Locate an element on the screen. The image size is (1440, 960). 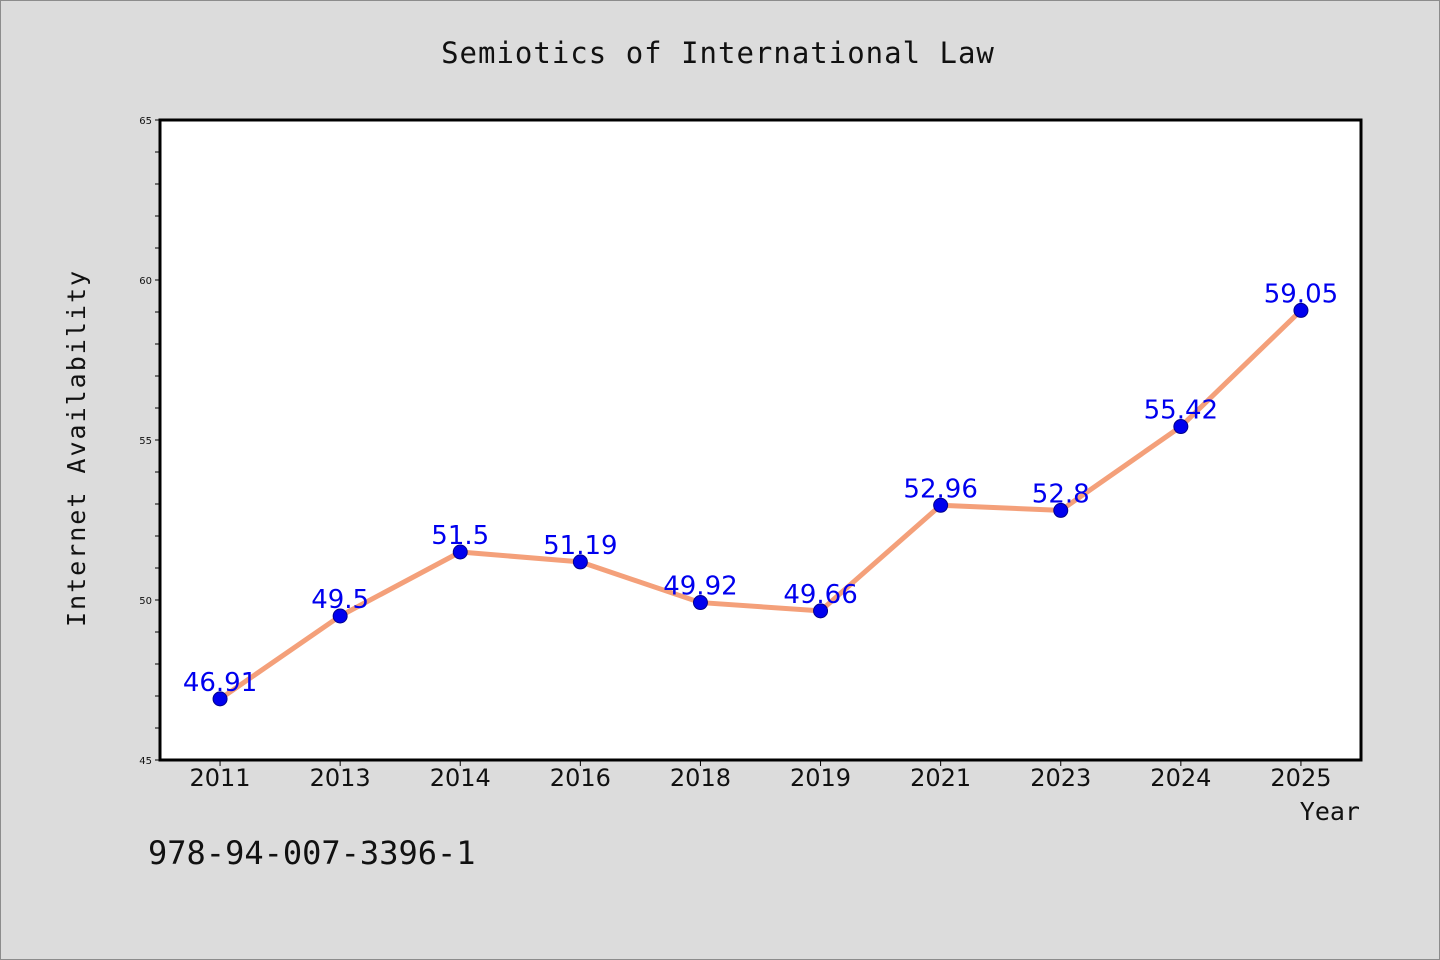
data-label: 51.19 is located at coordinates (580, 546).